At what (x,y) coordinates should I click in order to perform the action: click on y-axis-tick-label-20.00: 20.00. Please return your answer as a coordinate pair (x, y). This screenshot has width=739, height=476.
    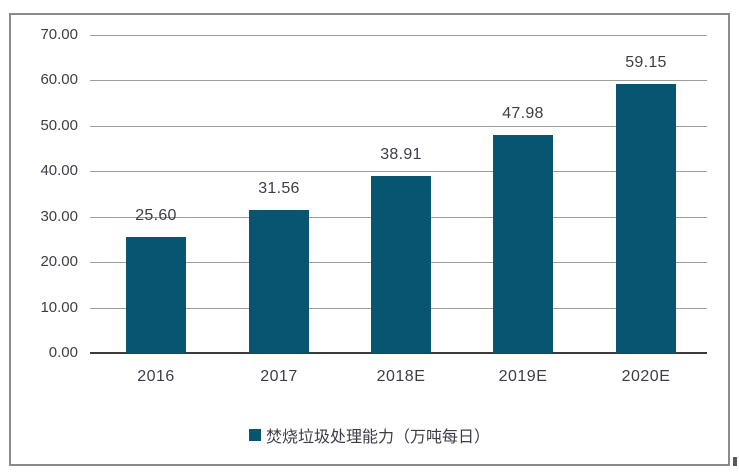
    Looking at the image, I should click on (59, 261).